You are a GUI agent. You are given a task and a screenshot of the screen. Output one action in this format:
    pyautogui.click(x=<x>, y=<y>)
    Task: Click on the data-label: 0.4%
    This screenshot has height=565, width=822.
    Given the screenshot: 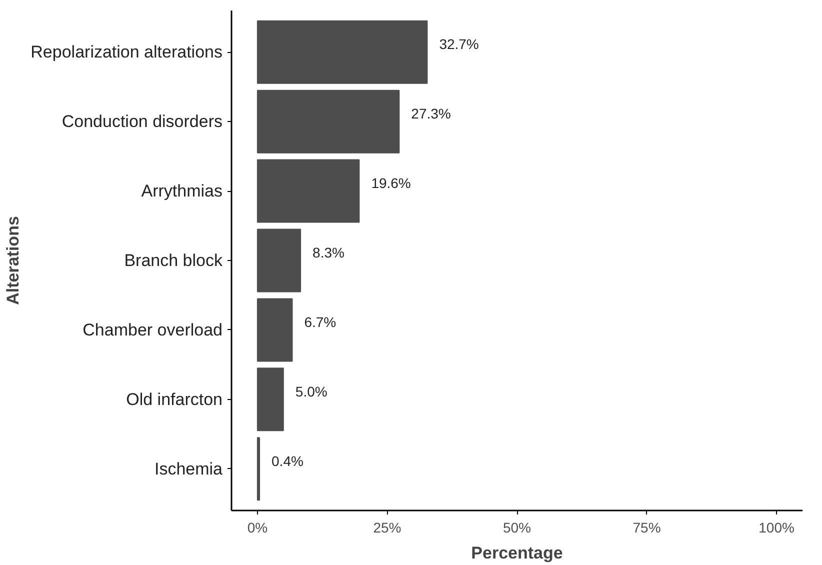 What is the action you would take?
    pyautogui.click(x=288, y=460)
    